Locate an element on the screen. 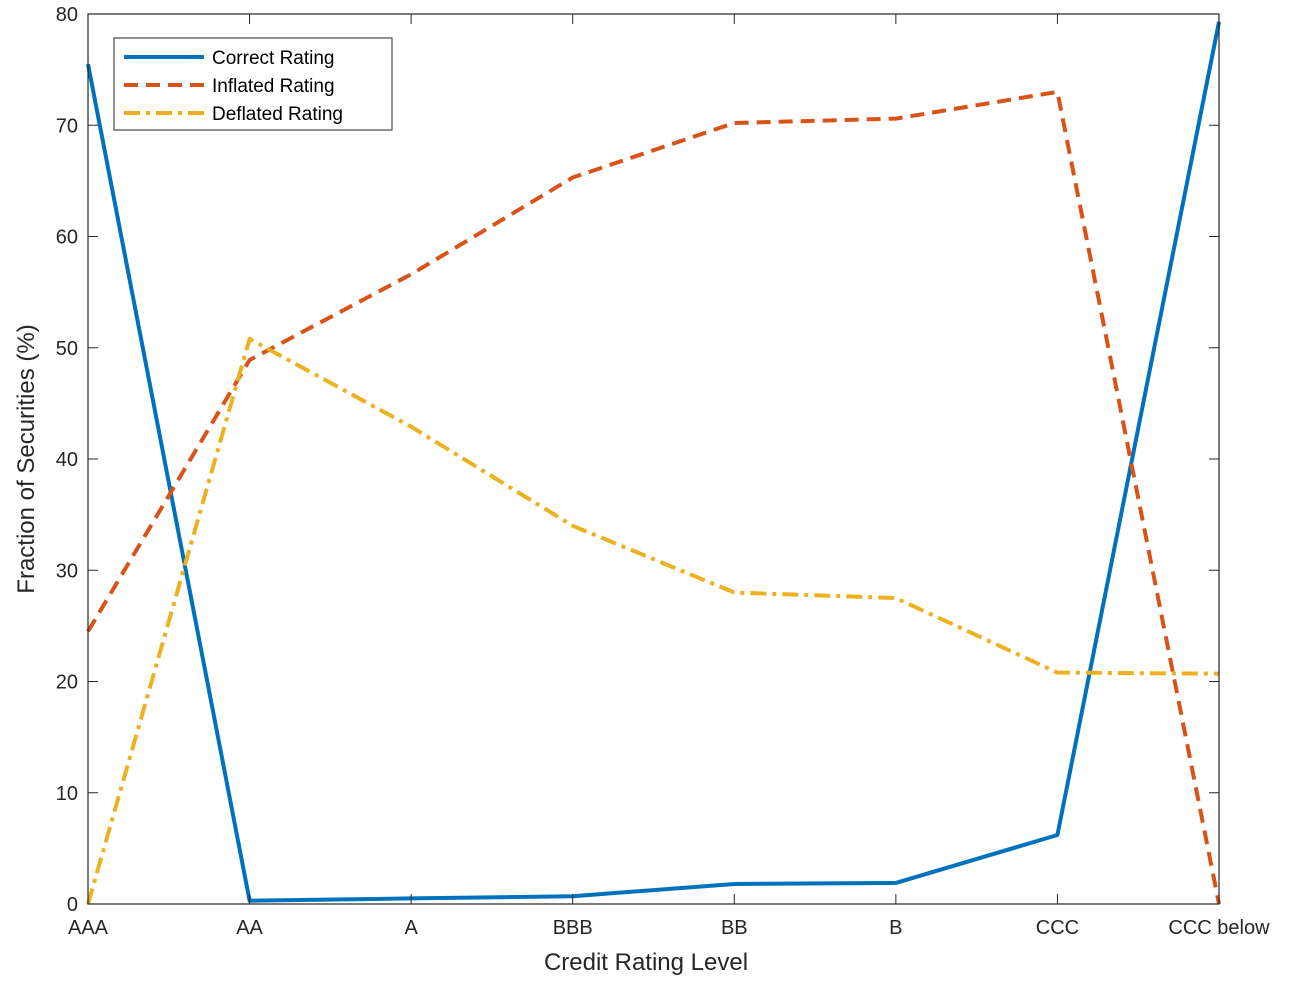  y-tick-label: 50 is located at coordinates (67, 349).